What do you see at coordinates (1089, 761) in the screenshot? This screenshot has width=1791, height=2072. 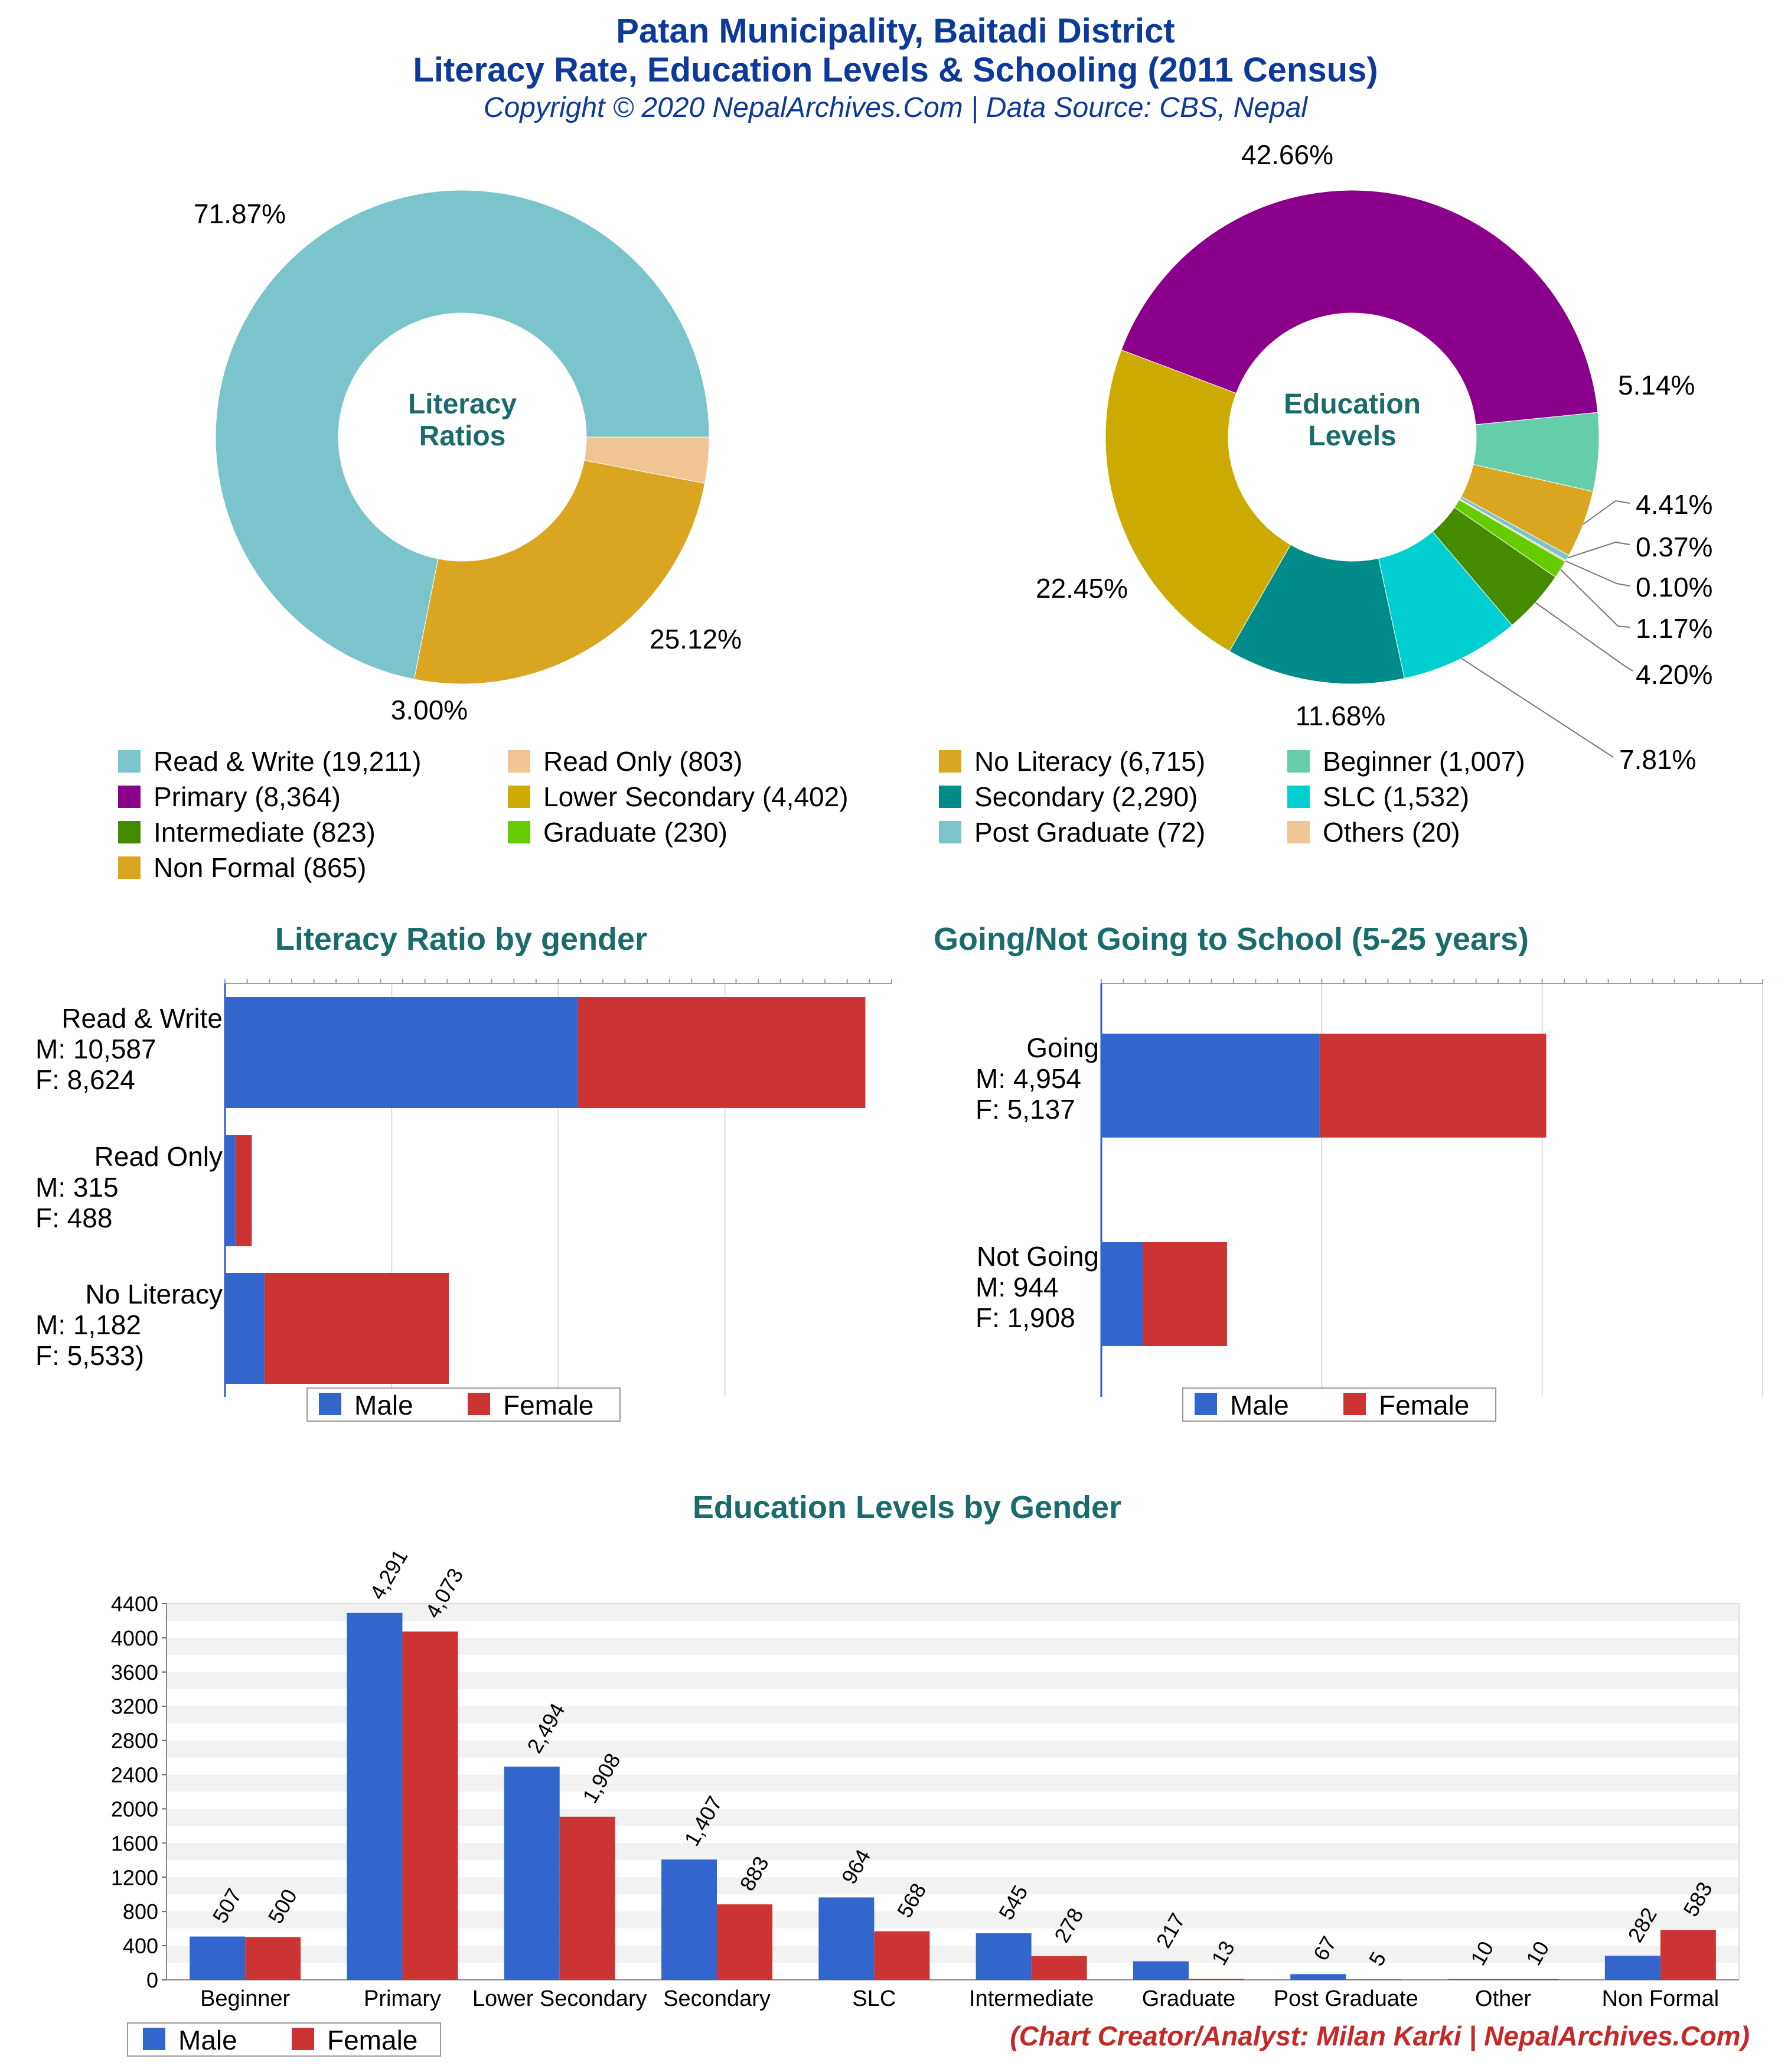 I see `legend-label: No Literacy (6,715)` at bounding box center [1089, 761].